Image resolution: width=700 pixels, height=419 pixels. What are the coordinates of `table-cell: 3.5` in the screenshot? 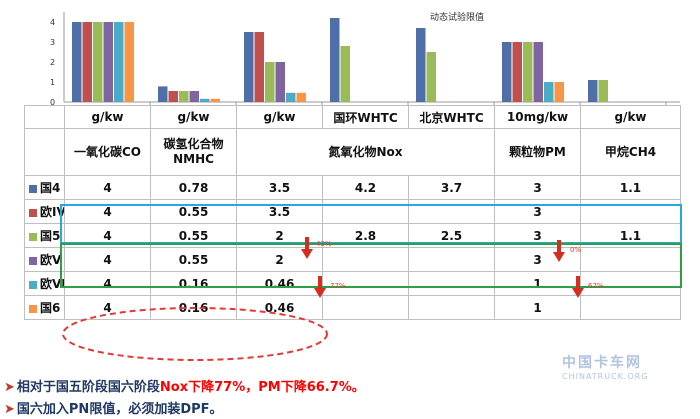 It's located at (279, 211).